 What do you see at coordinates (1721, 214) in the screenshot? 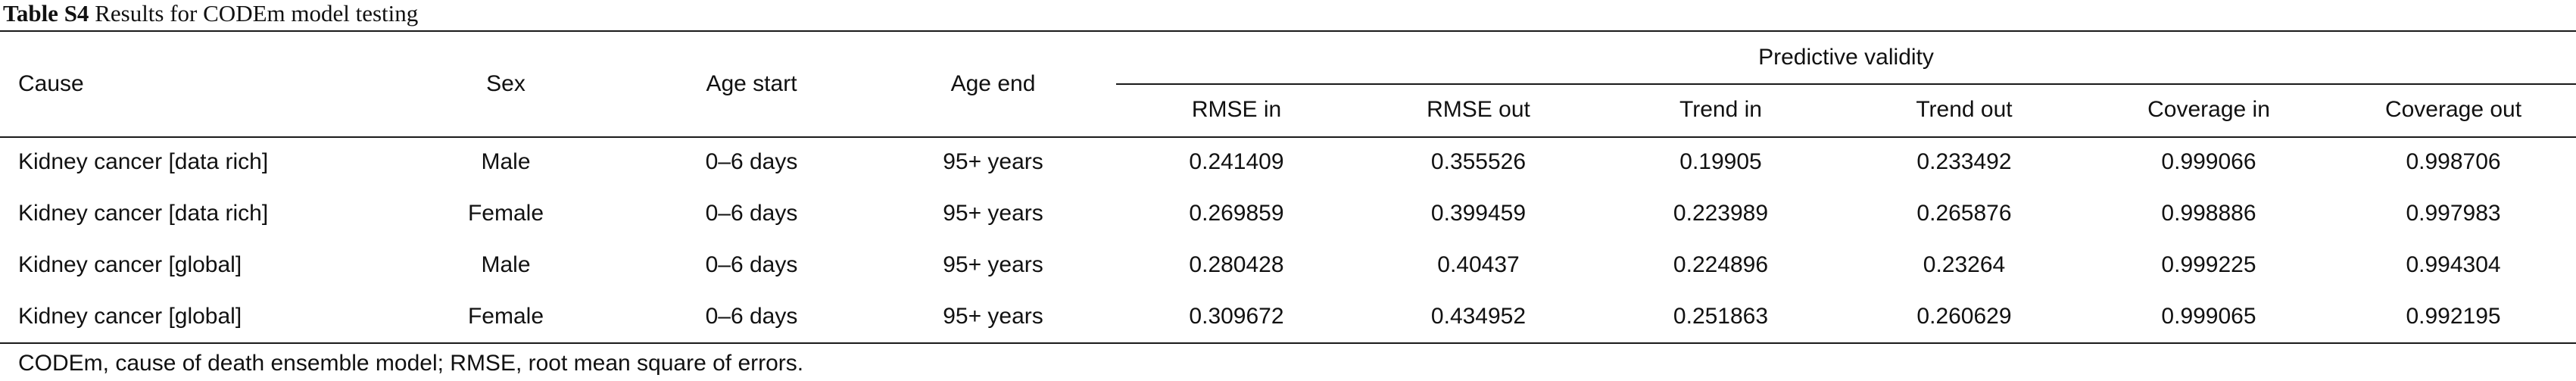
I see `cell-trend-in: 0.223989` at bounding box center [1721, 214].